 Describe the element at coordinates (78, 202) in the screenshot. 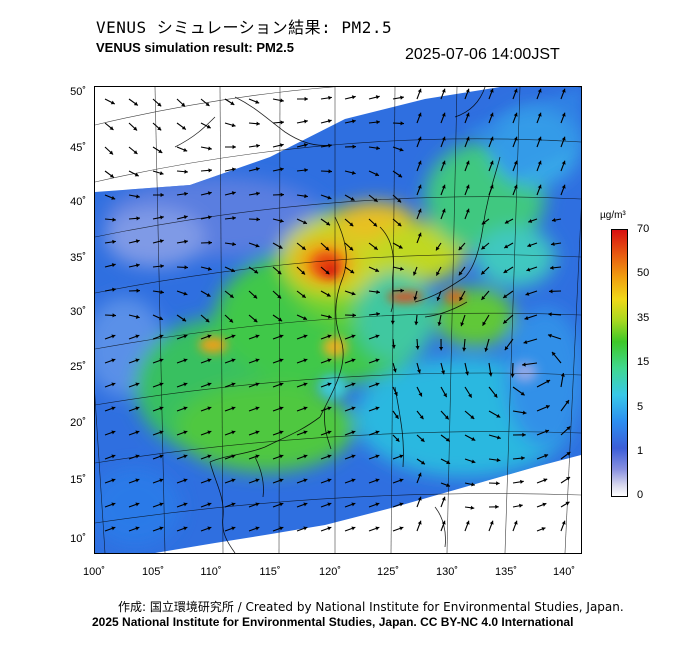

I see `lat-label-40: 40˚` at that location.